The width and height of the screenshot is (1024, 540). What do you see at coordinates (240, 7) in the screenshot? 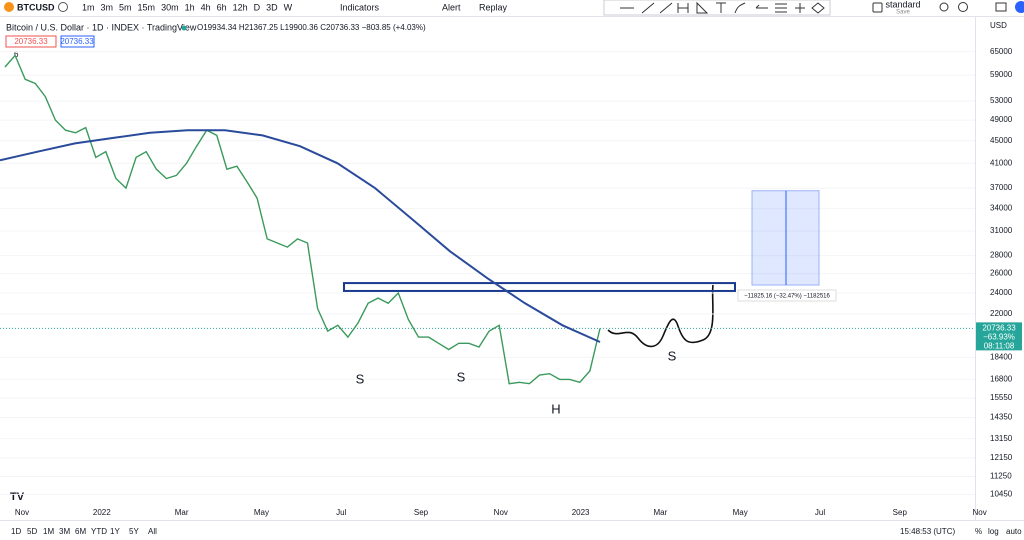
I see `interval-button: 12h` at bounding box center [240, 7].